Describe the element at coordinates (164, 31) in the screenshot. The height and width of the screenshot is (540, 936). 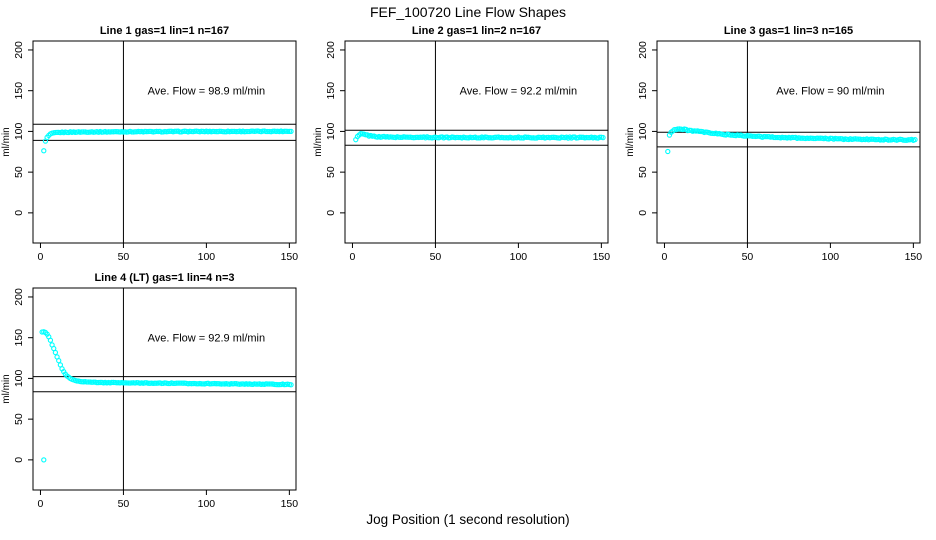
I see `subplot-title: Line 1 gas=1 lin=1 n=167` at that location.